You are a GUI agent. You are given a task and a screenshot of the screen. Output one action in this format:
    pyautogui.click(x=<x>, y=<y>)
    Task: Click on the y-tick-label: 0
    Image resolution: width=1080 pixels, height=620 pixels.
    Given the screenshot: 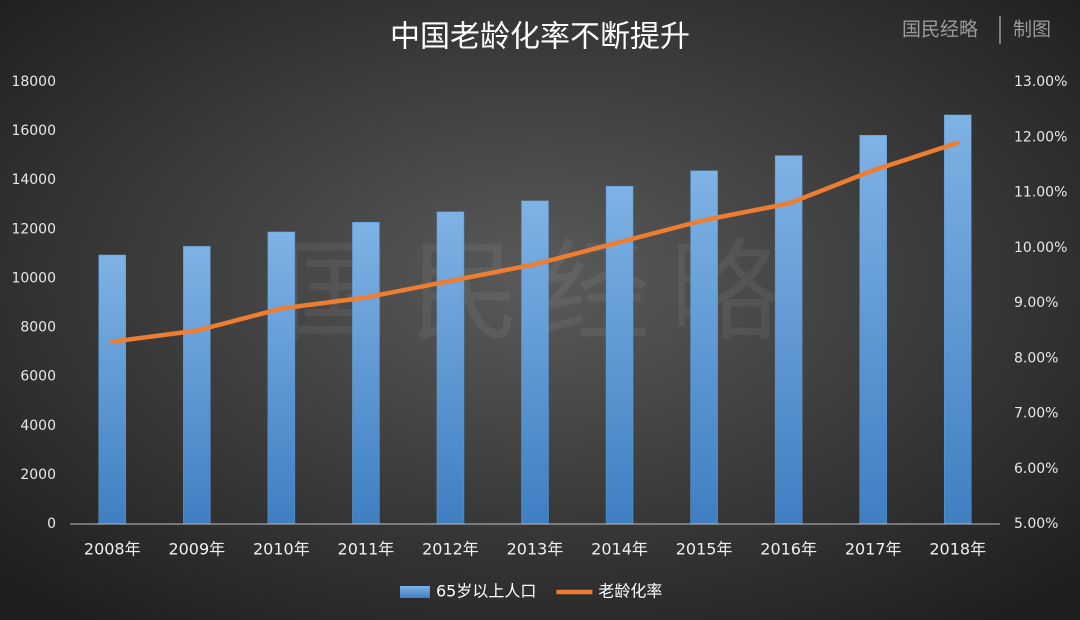 What is the action you would take?
    pyautogui.click(x=51, y=524)
    